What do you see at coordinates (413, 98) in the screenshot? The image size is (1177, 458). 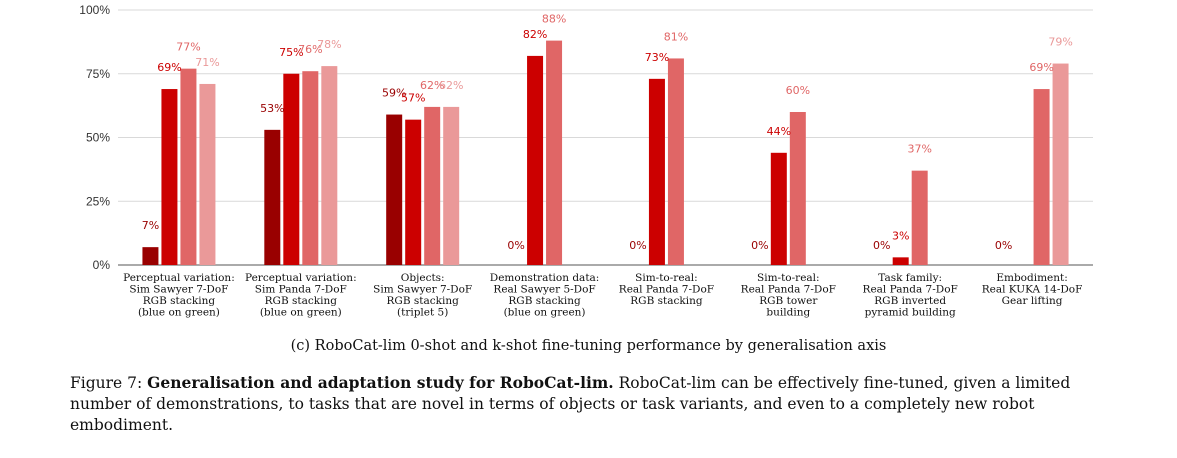 I see `data-label: 57%` at bounding box center [413, 98].